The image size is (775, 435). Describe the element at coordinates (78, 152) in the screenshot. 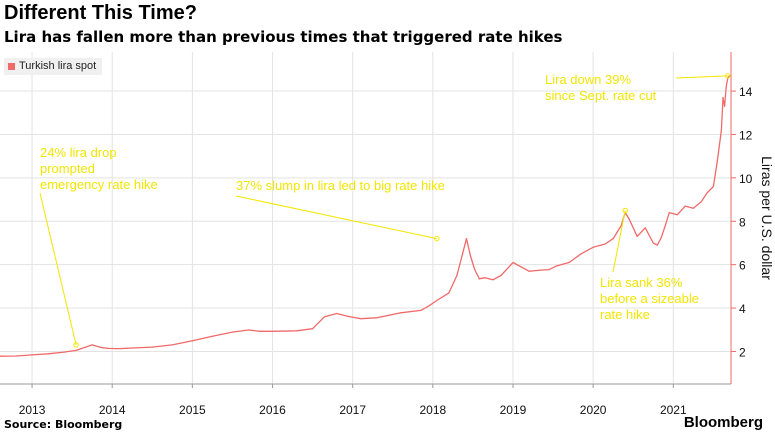

I see `annotation-text: 24% lira drop` at that location.